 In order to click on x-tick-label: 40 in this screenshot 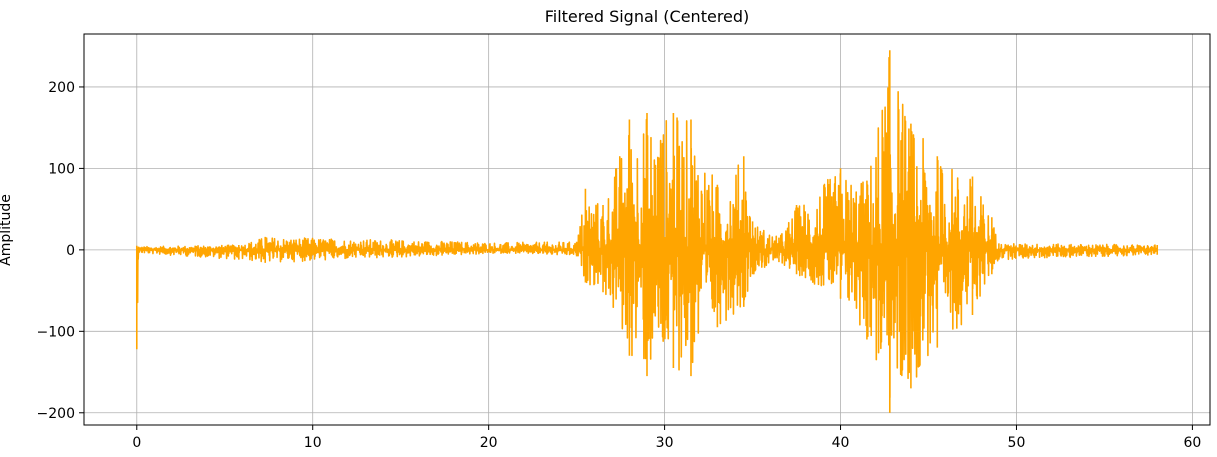, I will do `click(841, 443)`.